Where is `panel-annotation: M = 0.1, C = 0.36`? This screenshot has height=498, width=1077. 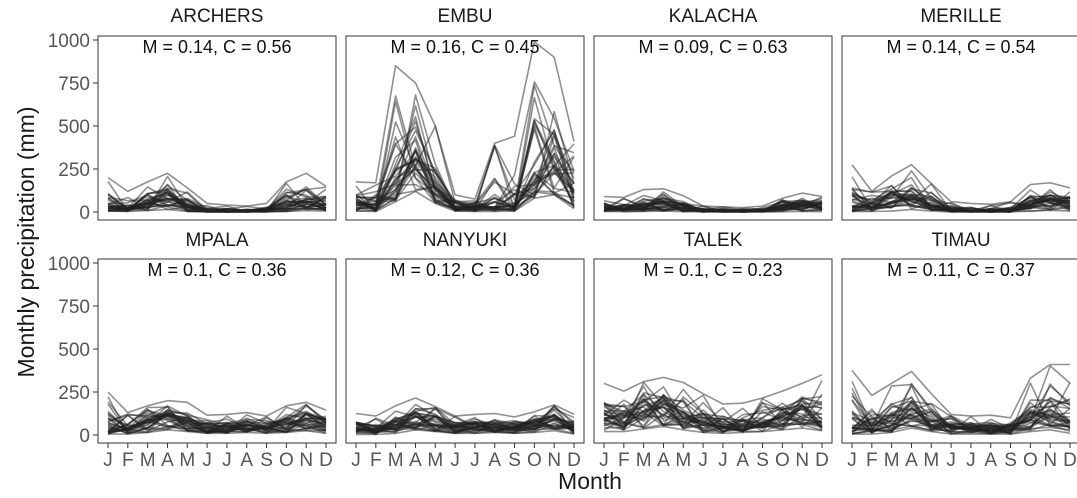
panel-annotation: M = 0.1, C = 0.36 is located at coordinates (216, 270).